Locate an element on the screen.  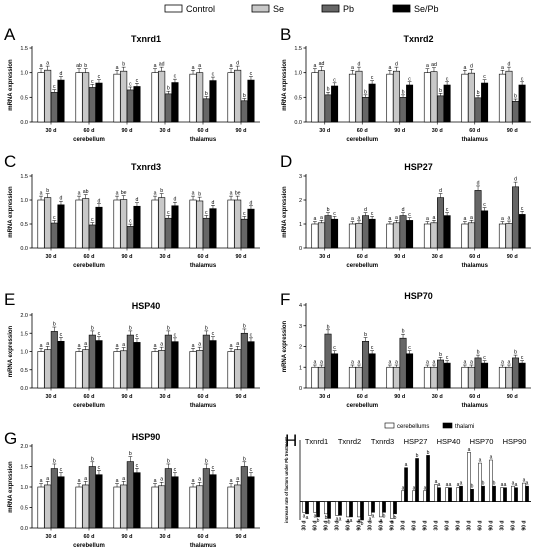
y-tick-label: 3 is located at coordinates (300, 327).